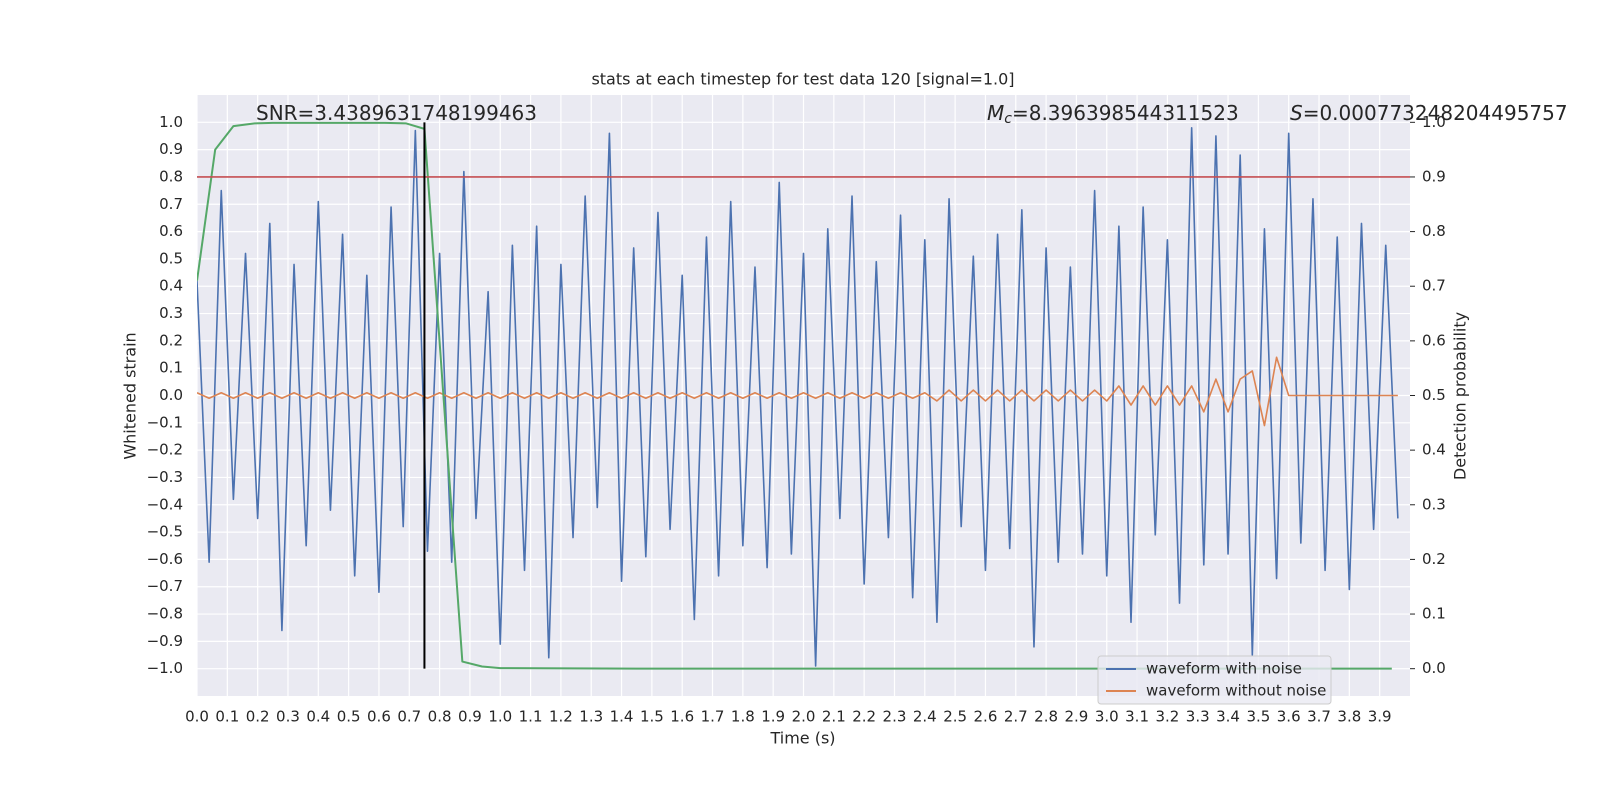 Image resolution: width=1600 pixels, height=800 pixels. What do you see at coordinates (864, 717) in the screenshot?
I see `x-tick-label: 2.2` at bounding box center [864, 717].